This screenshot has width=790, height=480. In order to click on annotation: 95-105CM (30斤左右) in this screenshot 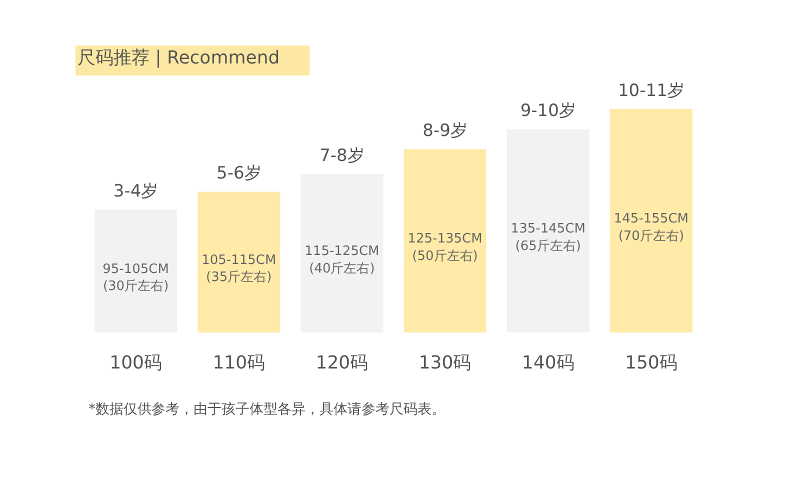, I will do `click(135, 278)`.